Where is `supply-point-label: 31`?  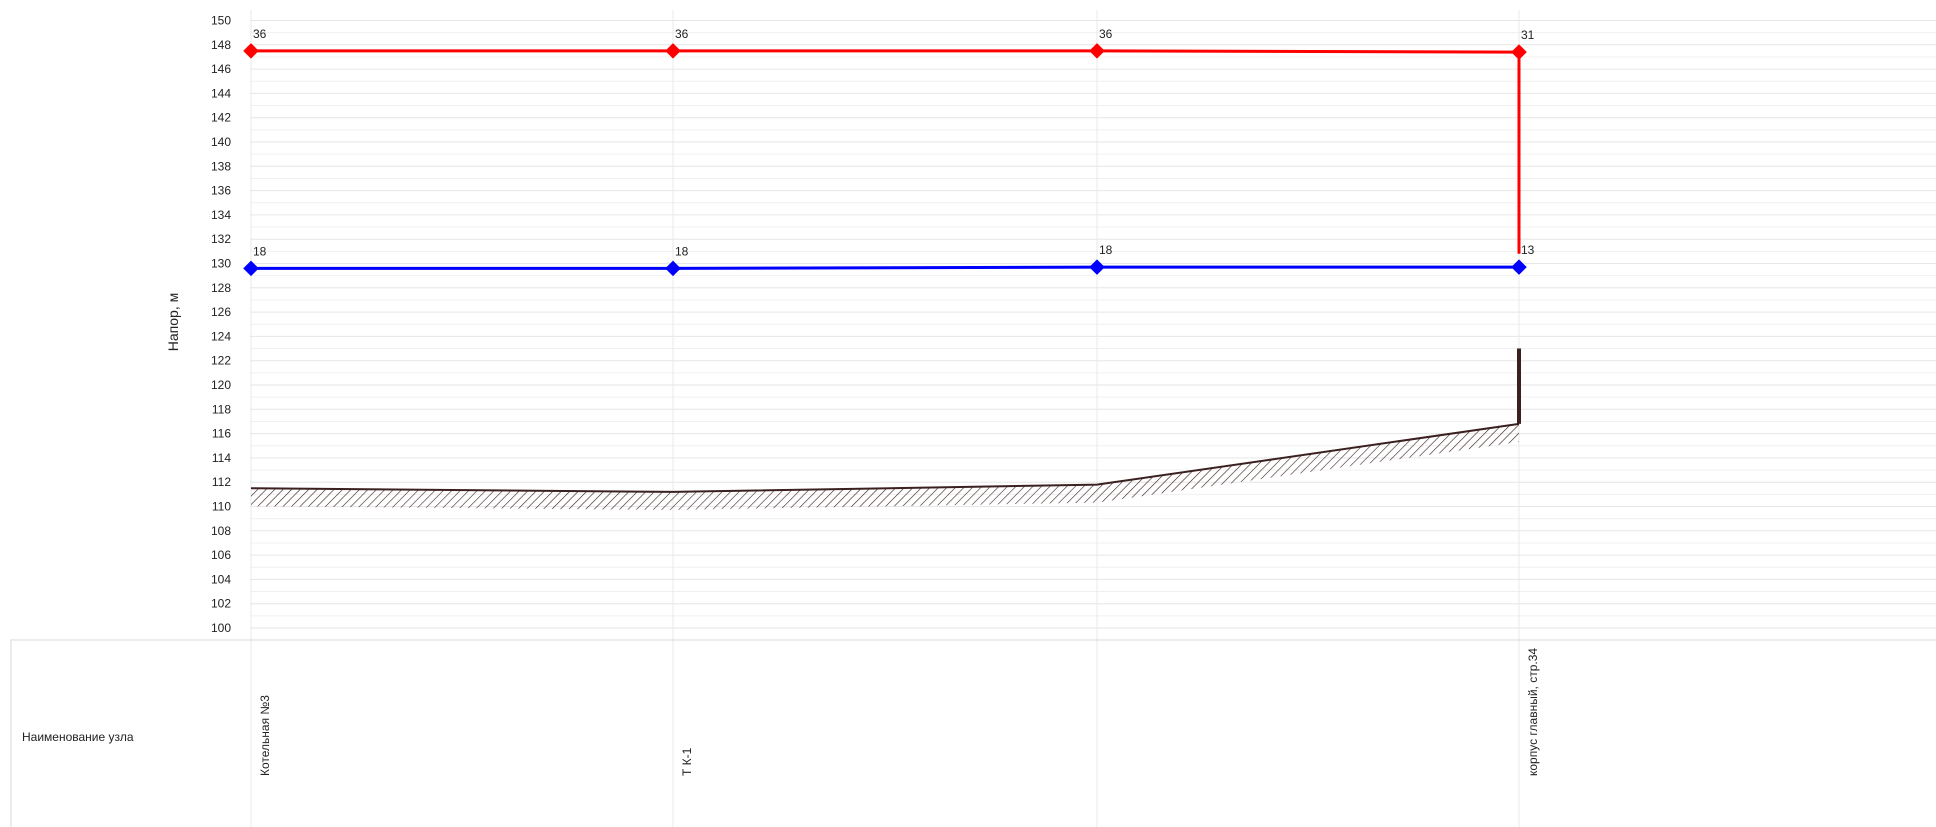
supply-point-label: 31 is located at coordinates (1528, 35).